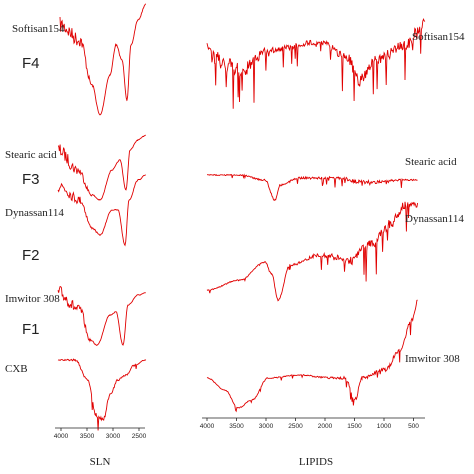 This screenshot has width=474, height=474. I want to click on formula-label: F1, so click(31, 329).